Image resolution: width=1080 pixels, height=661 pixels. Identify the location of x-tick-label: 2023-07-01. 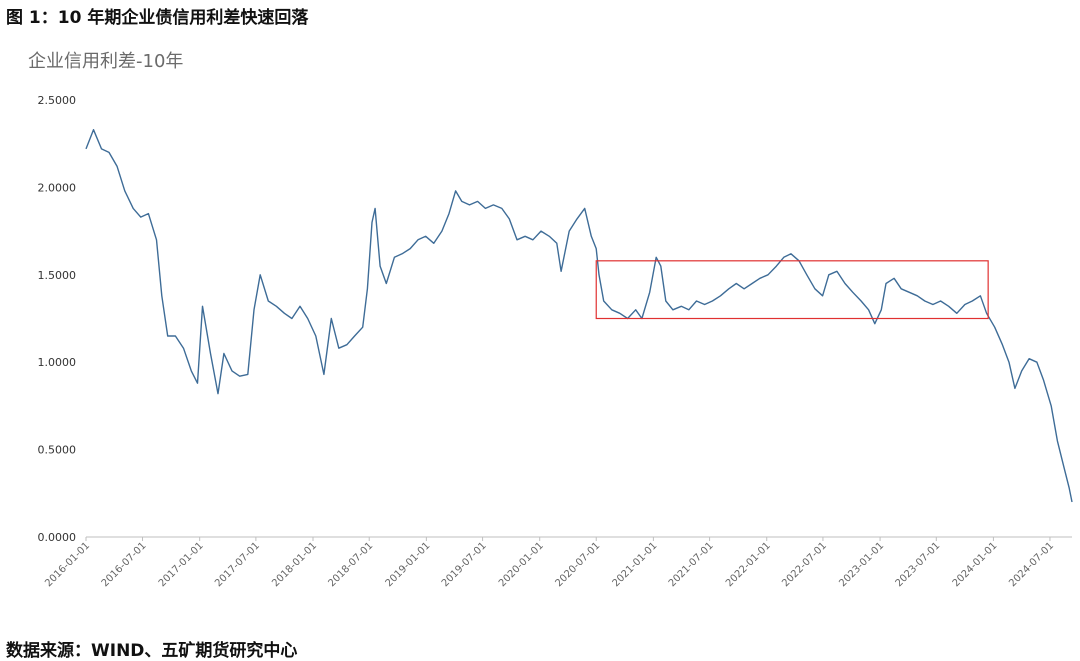
(918, 564).